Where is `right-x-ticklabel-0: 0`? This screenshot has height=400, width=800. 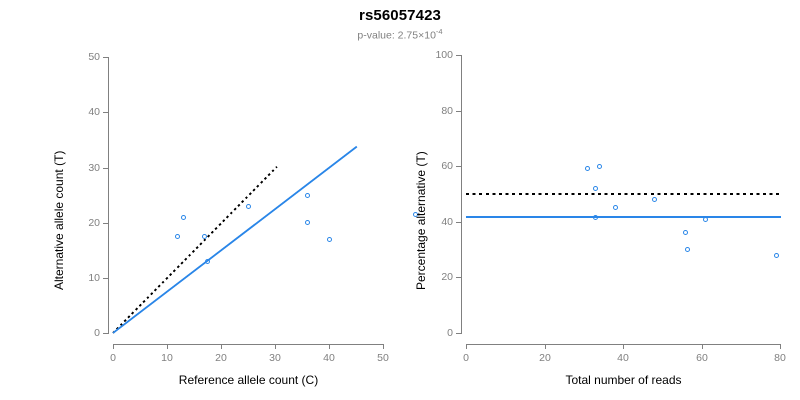 right-x-ticklabel-0: 0 is located at coordinates (466, 358).